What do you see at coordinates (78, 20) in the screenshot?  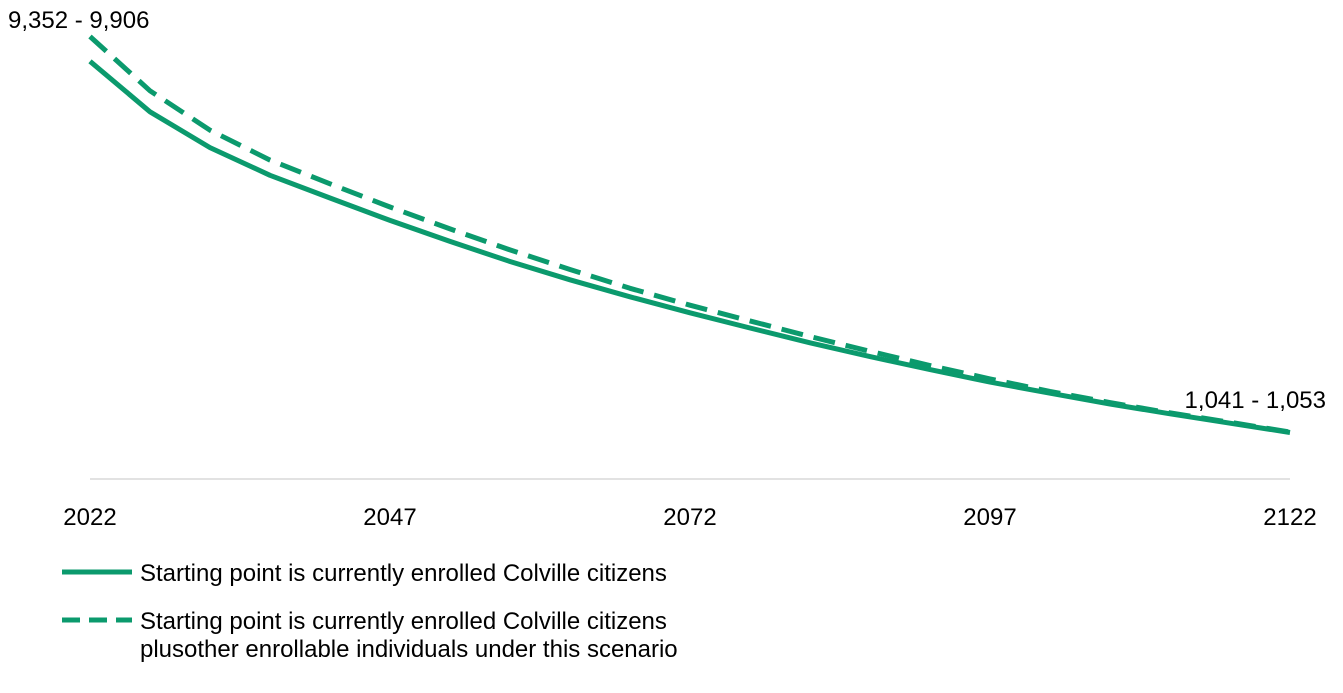 I see `start-value-annotation: 9,352 - 9,906` at bounding box center [78, 20].